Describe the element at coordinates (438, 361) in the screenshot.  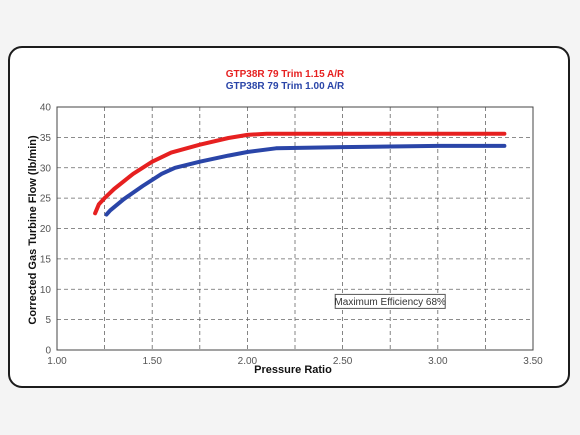
I see `x-tick-label: 3.00` at that location.